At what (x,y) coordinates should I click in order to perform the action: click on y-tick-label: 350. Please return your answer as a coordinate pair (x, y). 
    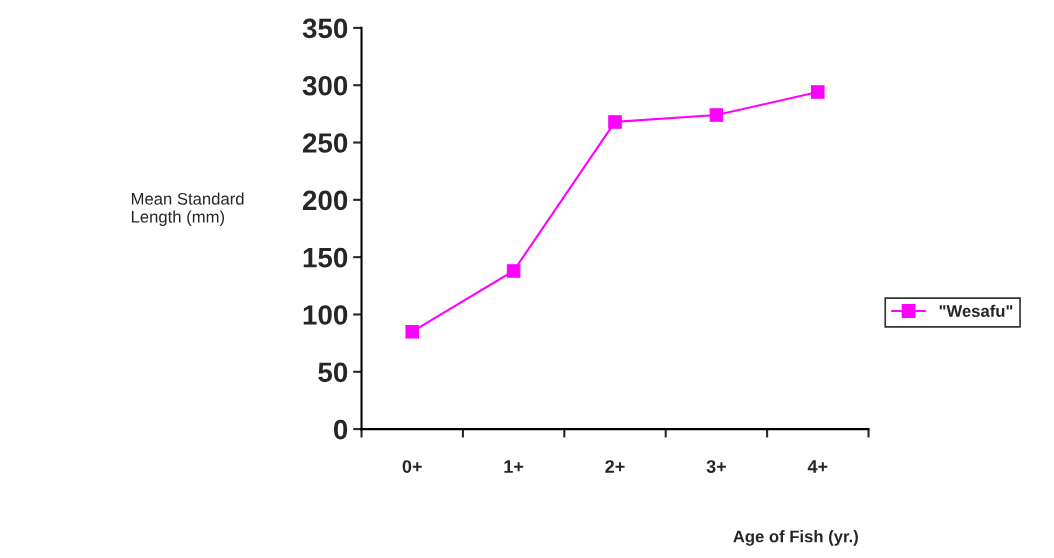
    Looking at the image, I should click on (325, 28).